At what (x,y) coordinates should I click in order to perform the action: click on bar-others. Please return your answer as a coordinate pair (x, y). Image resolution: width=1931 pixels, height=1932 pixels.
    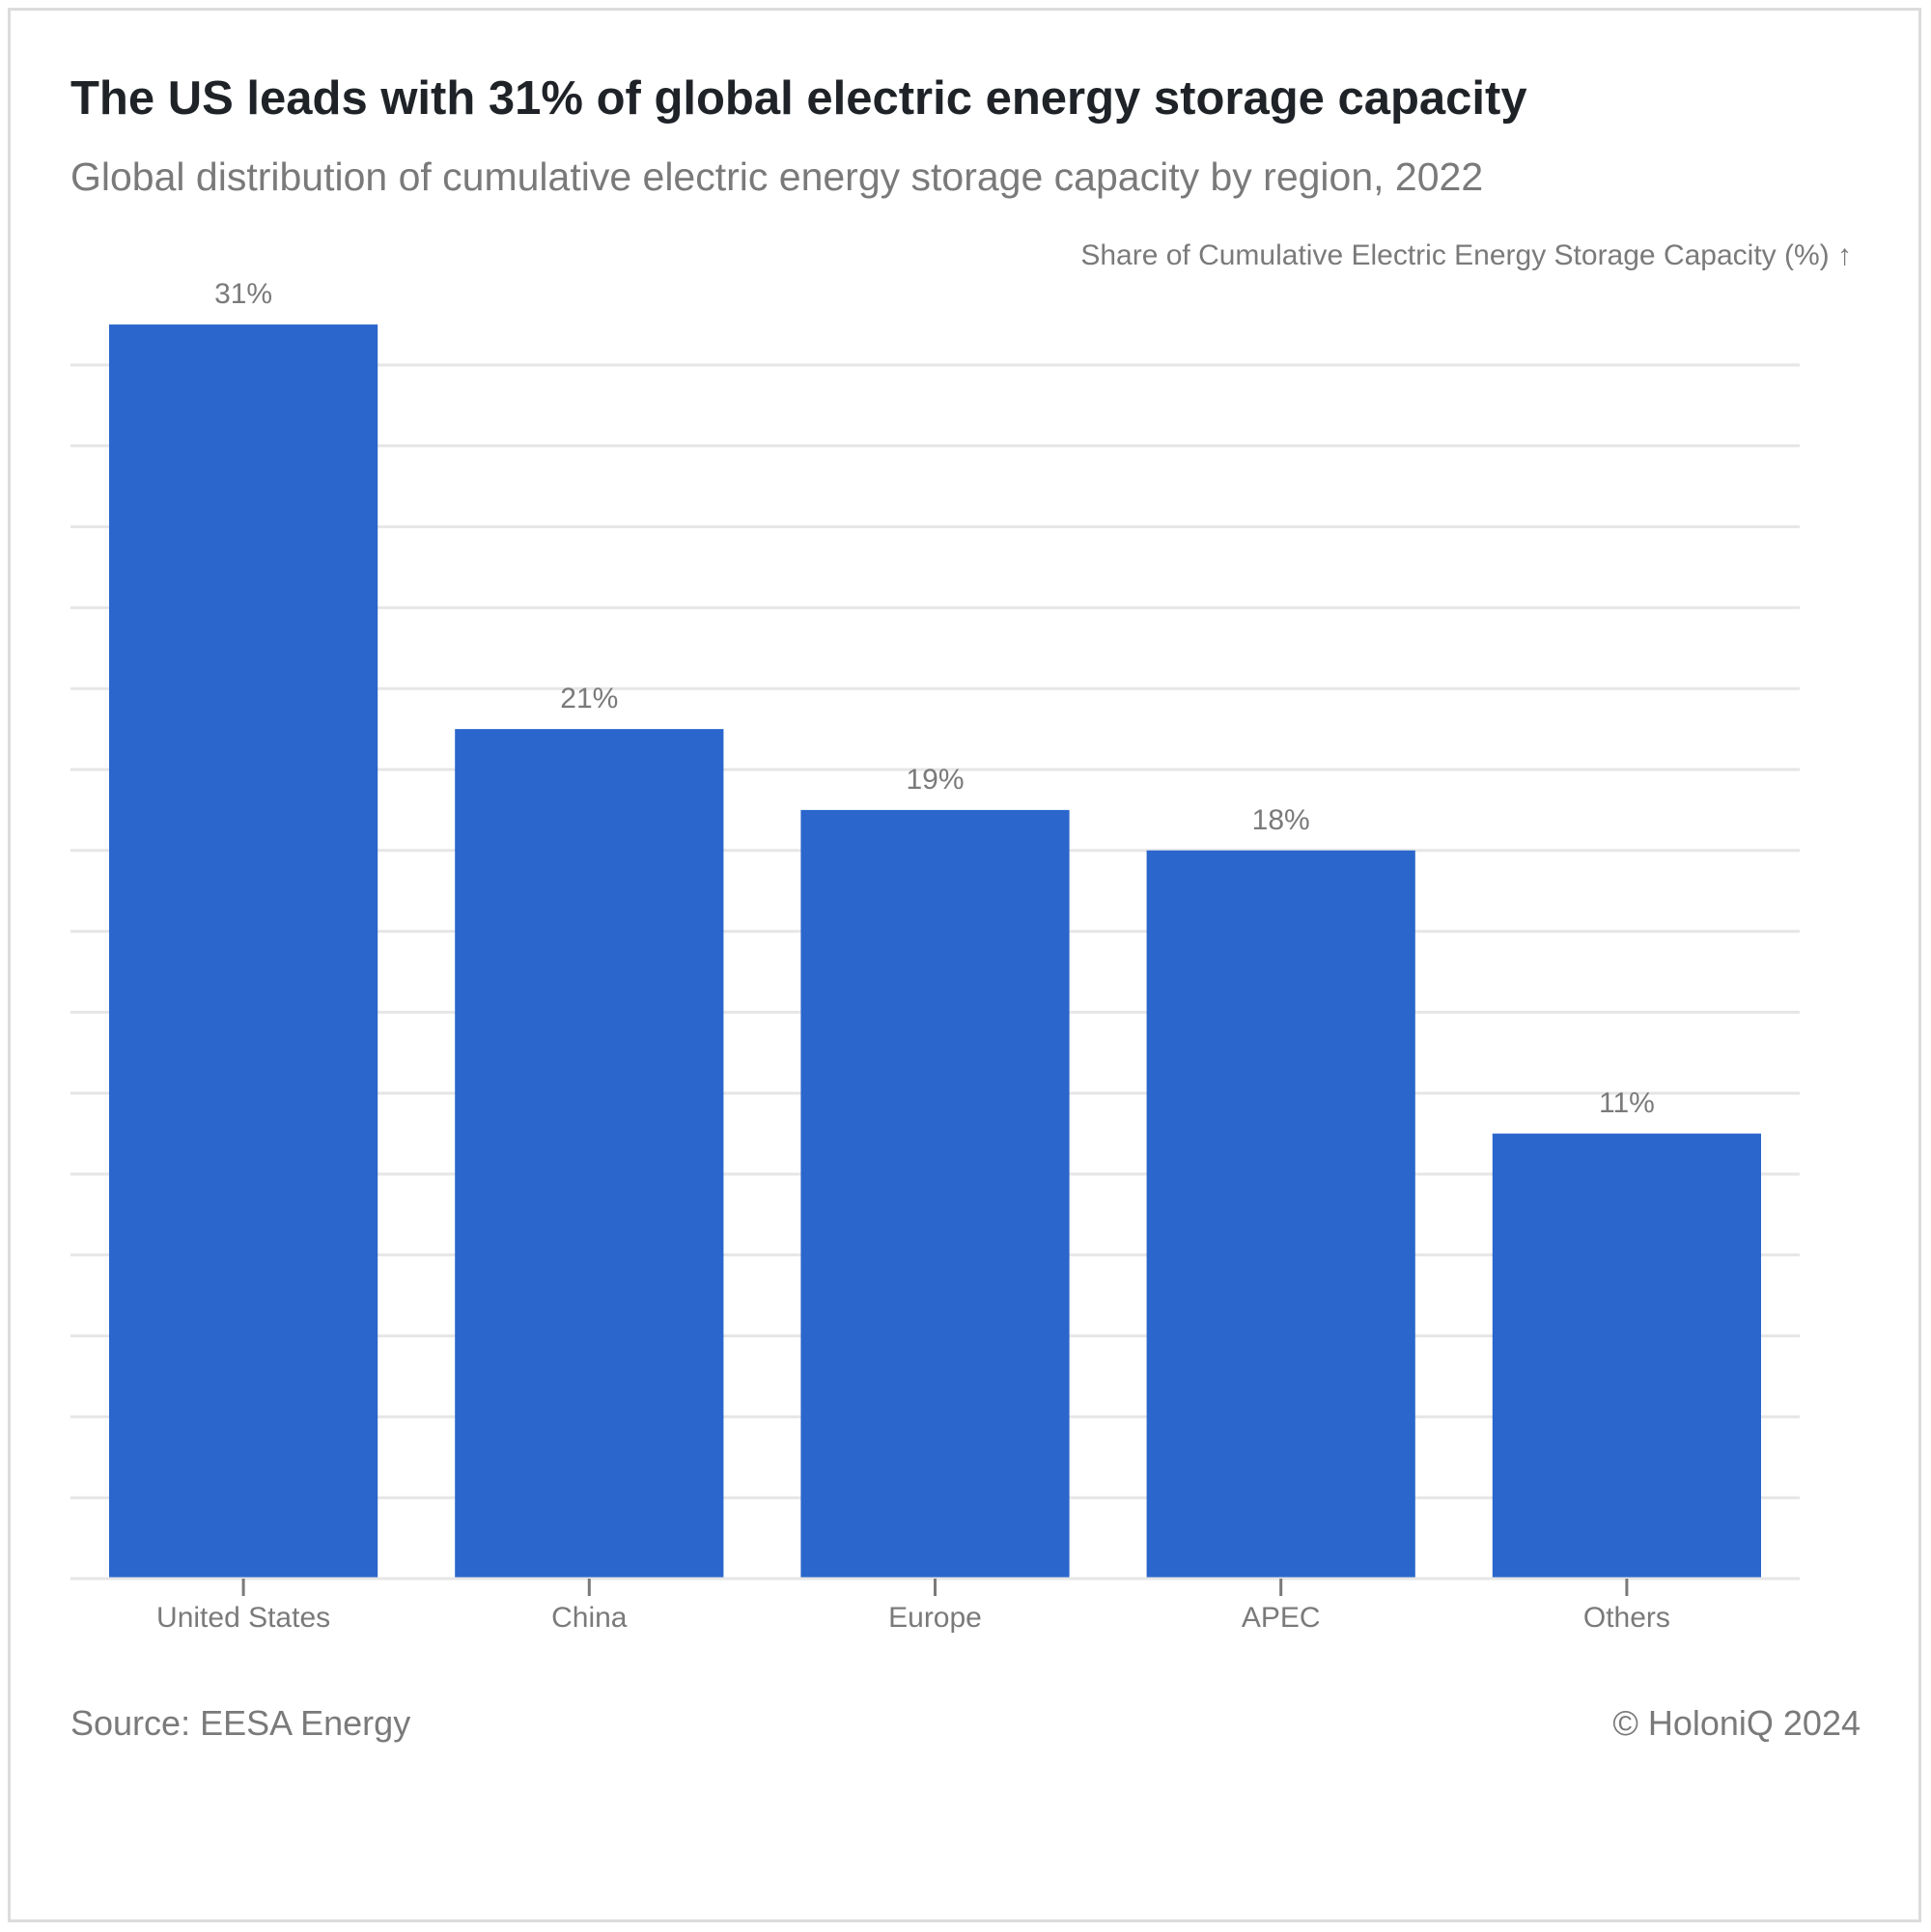
    Looking at the image, I should click on (1626, 1357).